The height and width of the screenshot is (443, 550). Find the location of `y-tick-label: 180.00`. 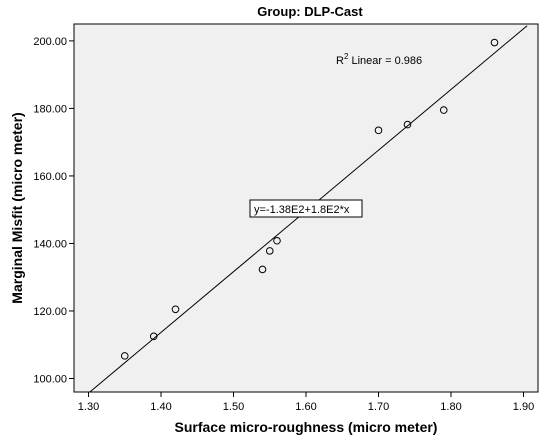

y-tick-label: 180.00 is located at coordinates (50, 109).